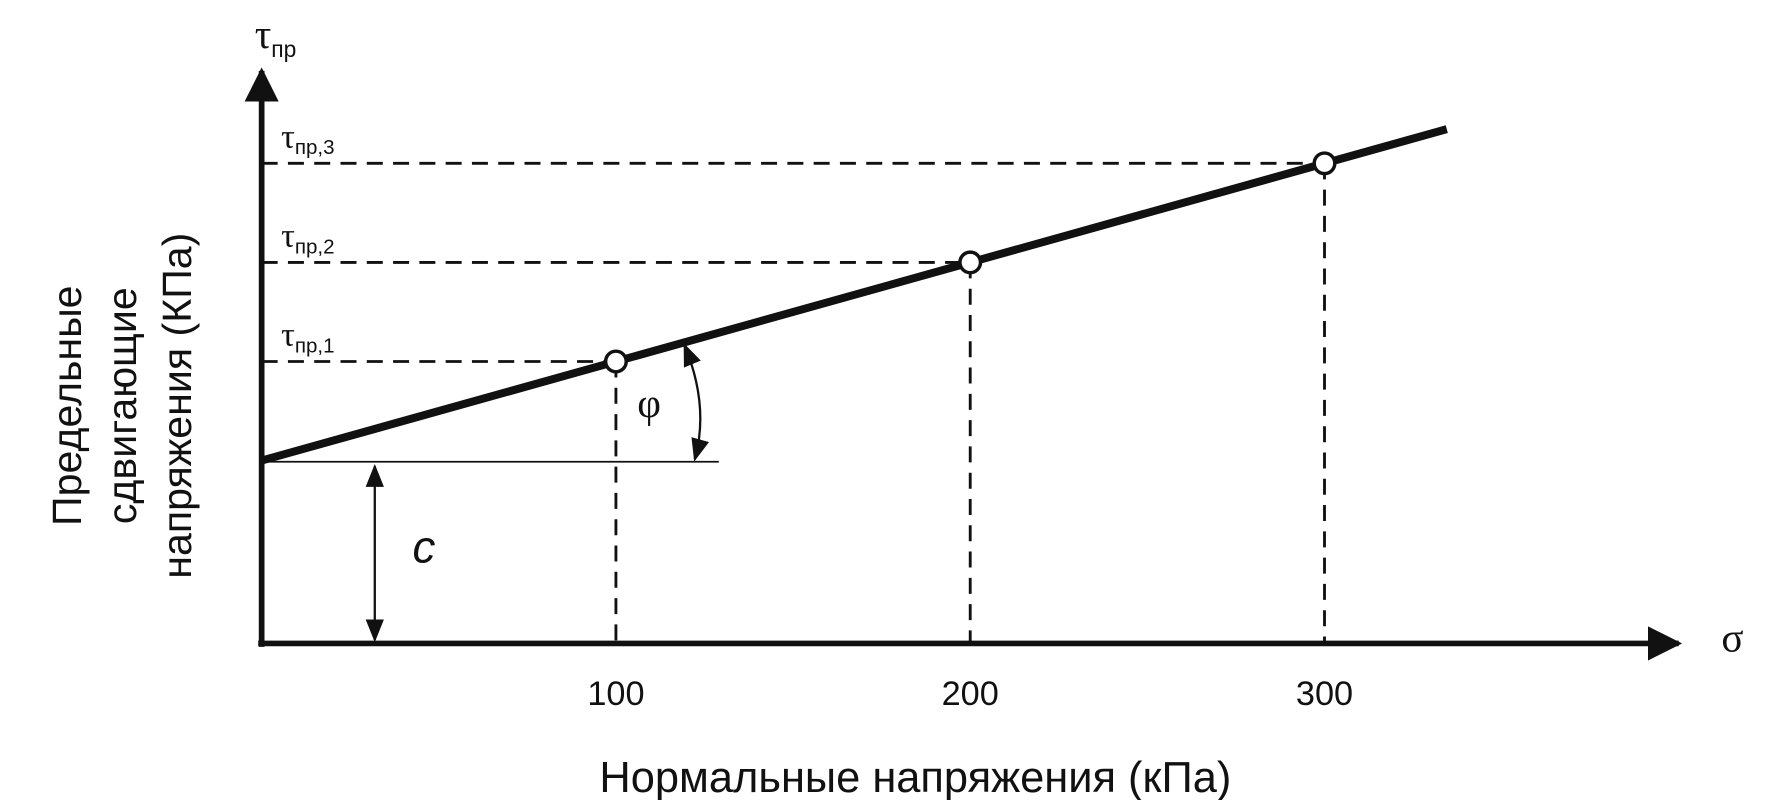 The image size is (1785, 800). What do you see at coordinates (67, 405) in the screenshot?
I see `y-label-line: Предельные` at bounding box center [67, 405].